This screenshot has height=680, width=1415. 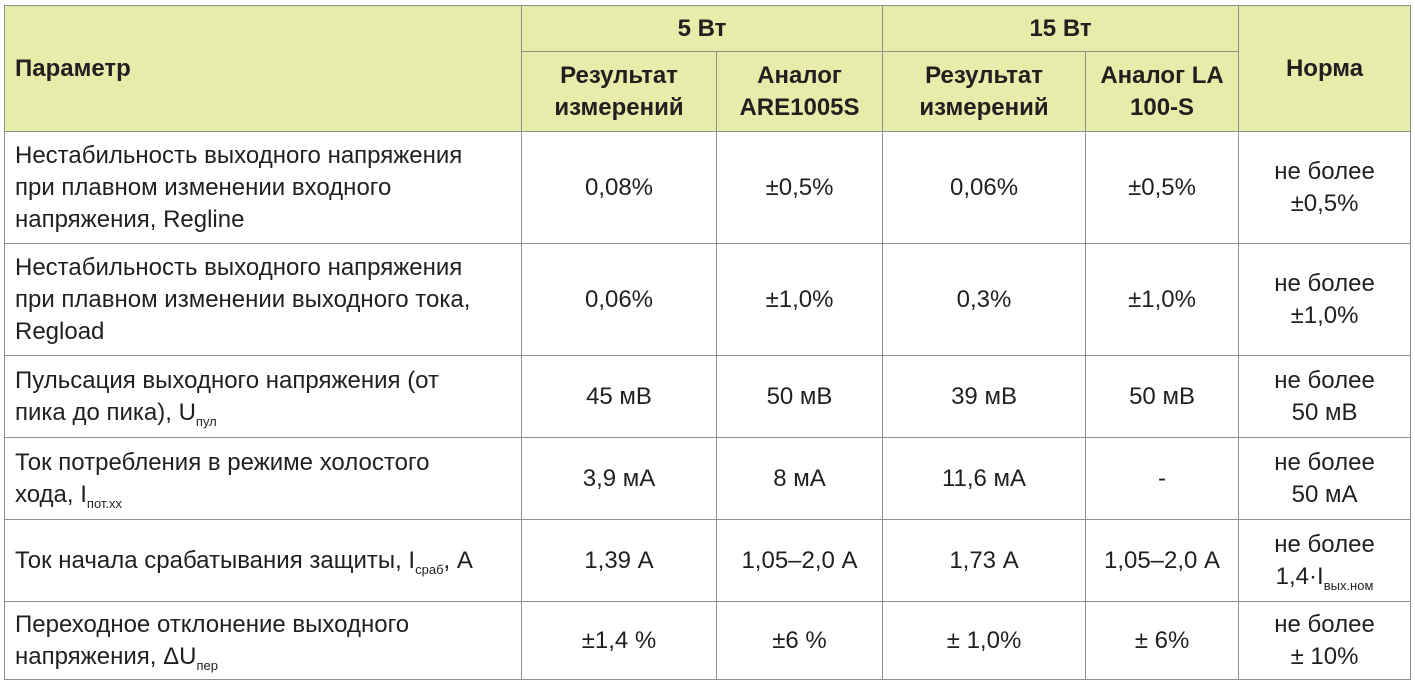 What do you see at coordinates (799, 396) in the screenshot?
I see `analog-5w-cell: 50 мВ` at bounding box center [799, 396].